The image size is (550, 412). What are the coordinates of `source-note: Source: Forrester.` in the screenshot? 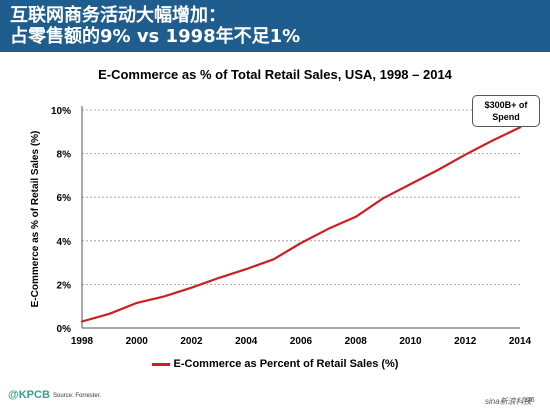 It's located at (77, 396).